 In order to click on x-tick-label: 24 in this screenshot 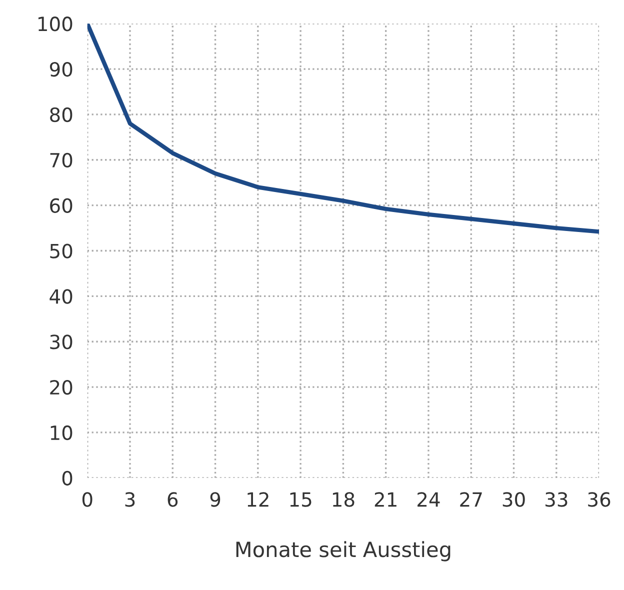, I will do `click(429, 499)`.